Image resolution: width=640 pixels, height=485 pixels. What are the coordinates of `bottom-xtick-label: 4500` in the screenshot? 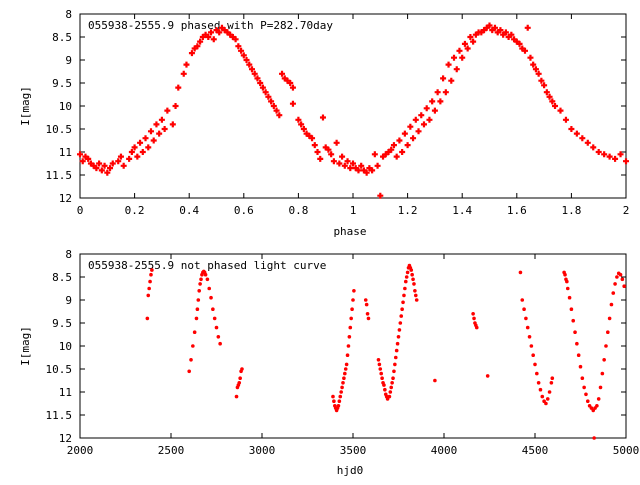 It's located at (535, 450).